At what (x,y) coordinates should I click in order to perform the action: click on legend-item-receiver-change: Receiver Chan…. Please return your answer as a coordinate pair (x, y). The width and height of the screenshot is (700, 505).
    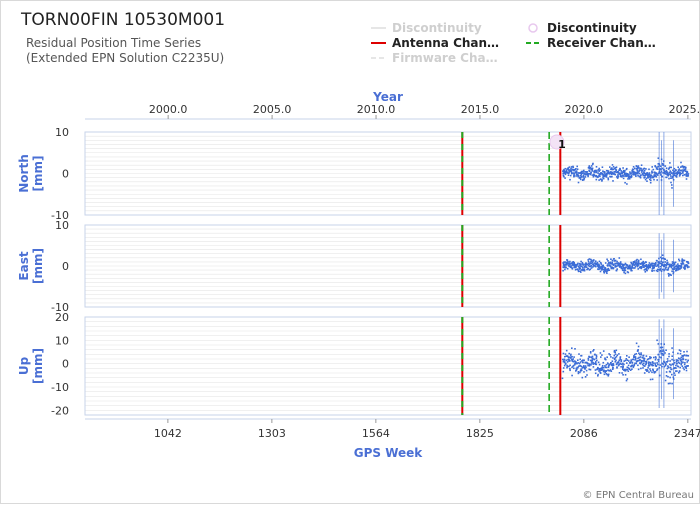
    Looking at the image, I should click on (591, 43).